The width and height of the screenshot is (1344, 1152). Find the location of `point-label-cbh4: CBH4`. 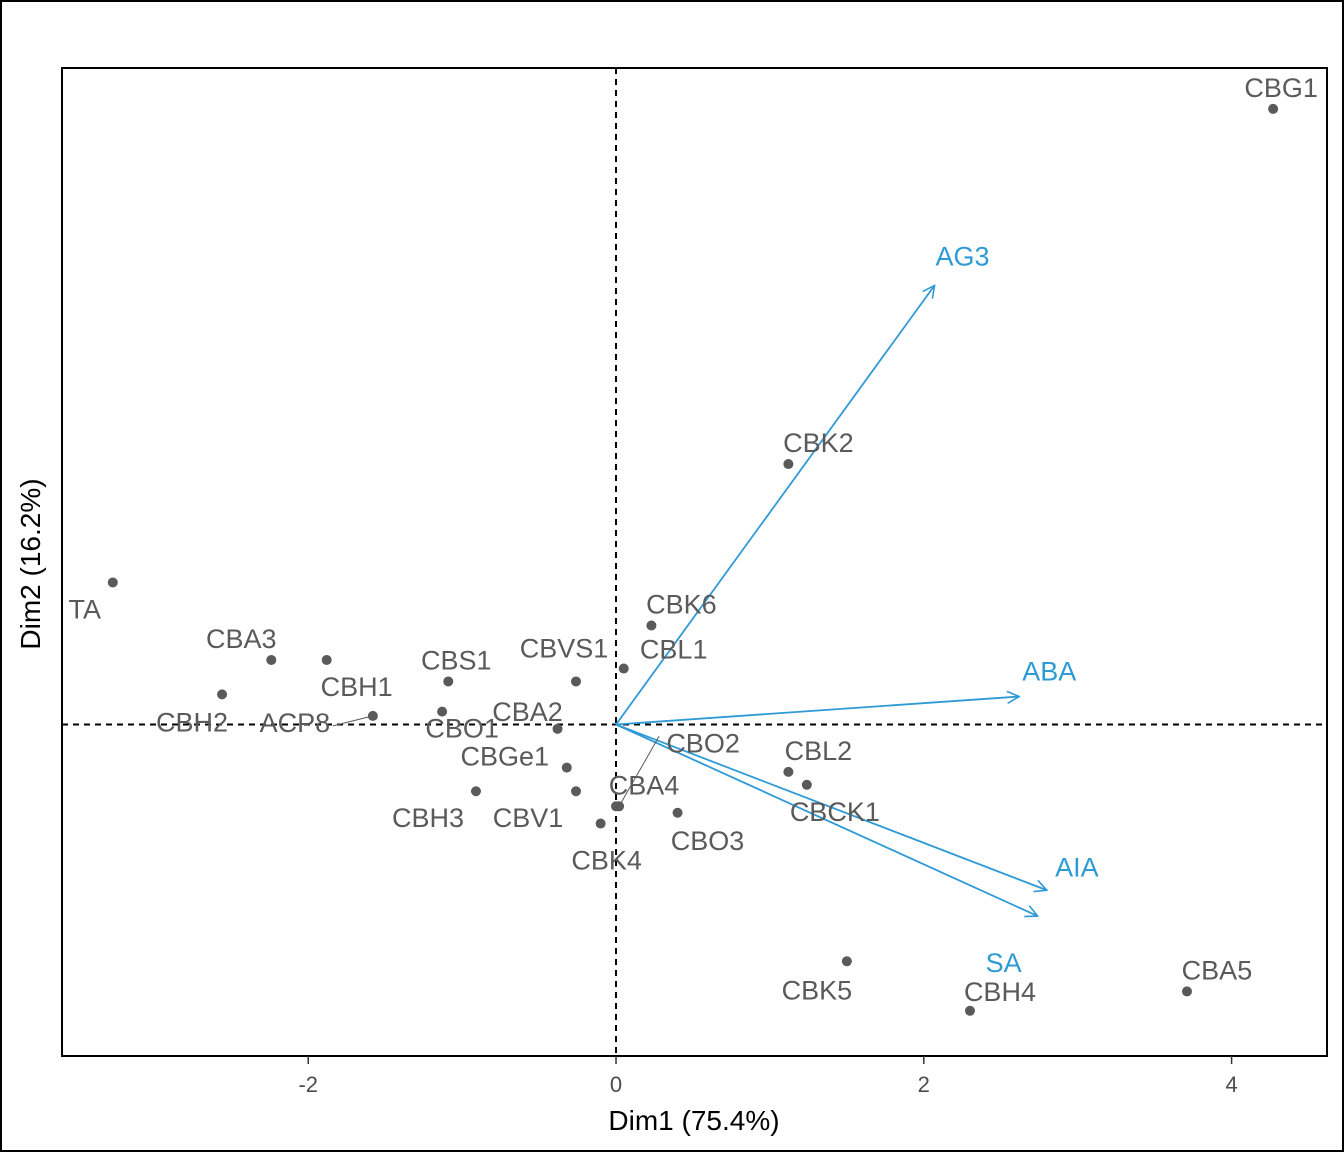

point-label-cbh4: CBH4 is located at coordinates (1000, 992).